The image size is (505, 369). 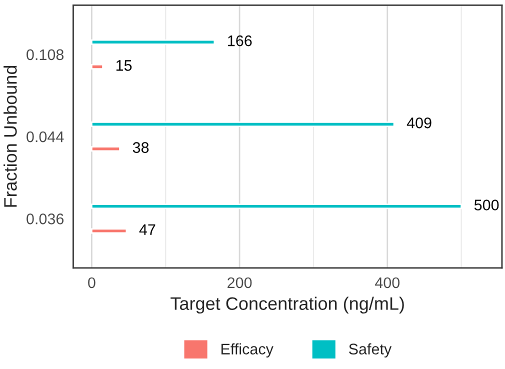 What do you see at coordinates (124, 65) in the screenshot?
I see `data-label: 15` at bounding box center [124, 65].